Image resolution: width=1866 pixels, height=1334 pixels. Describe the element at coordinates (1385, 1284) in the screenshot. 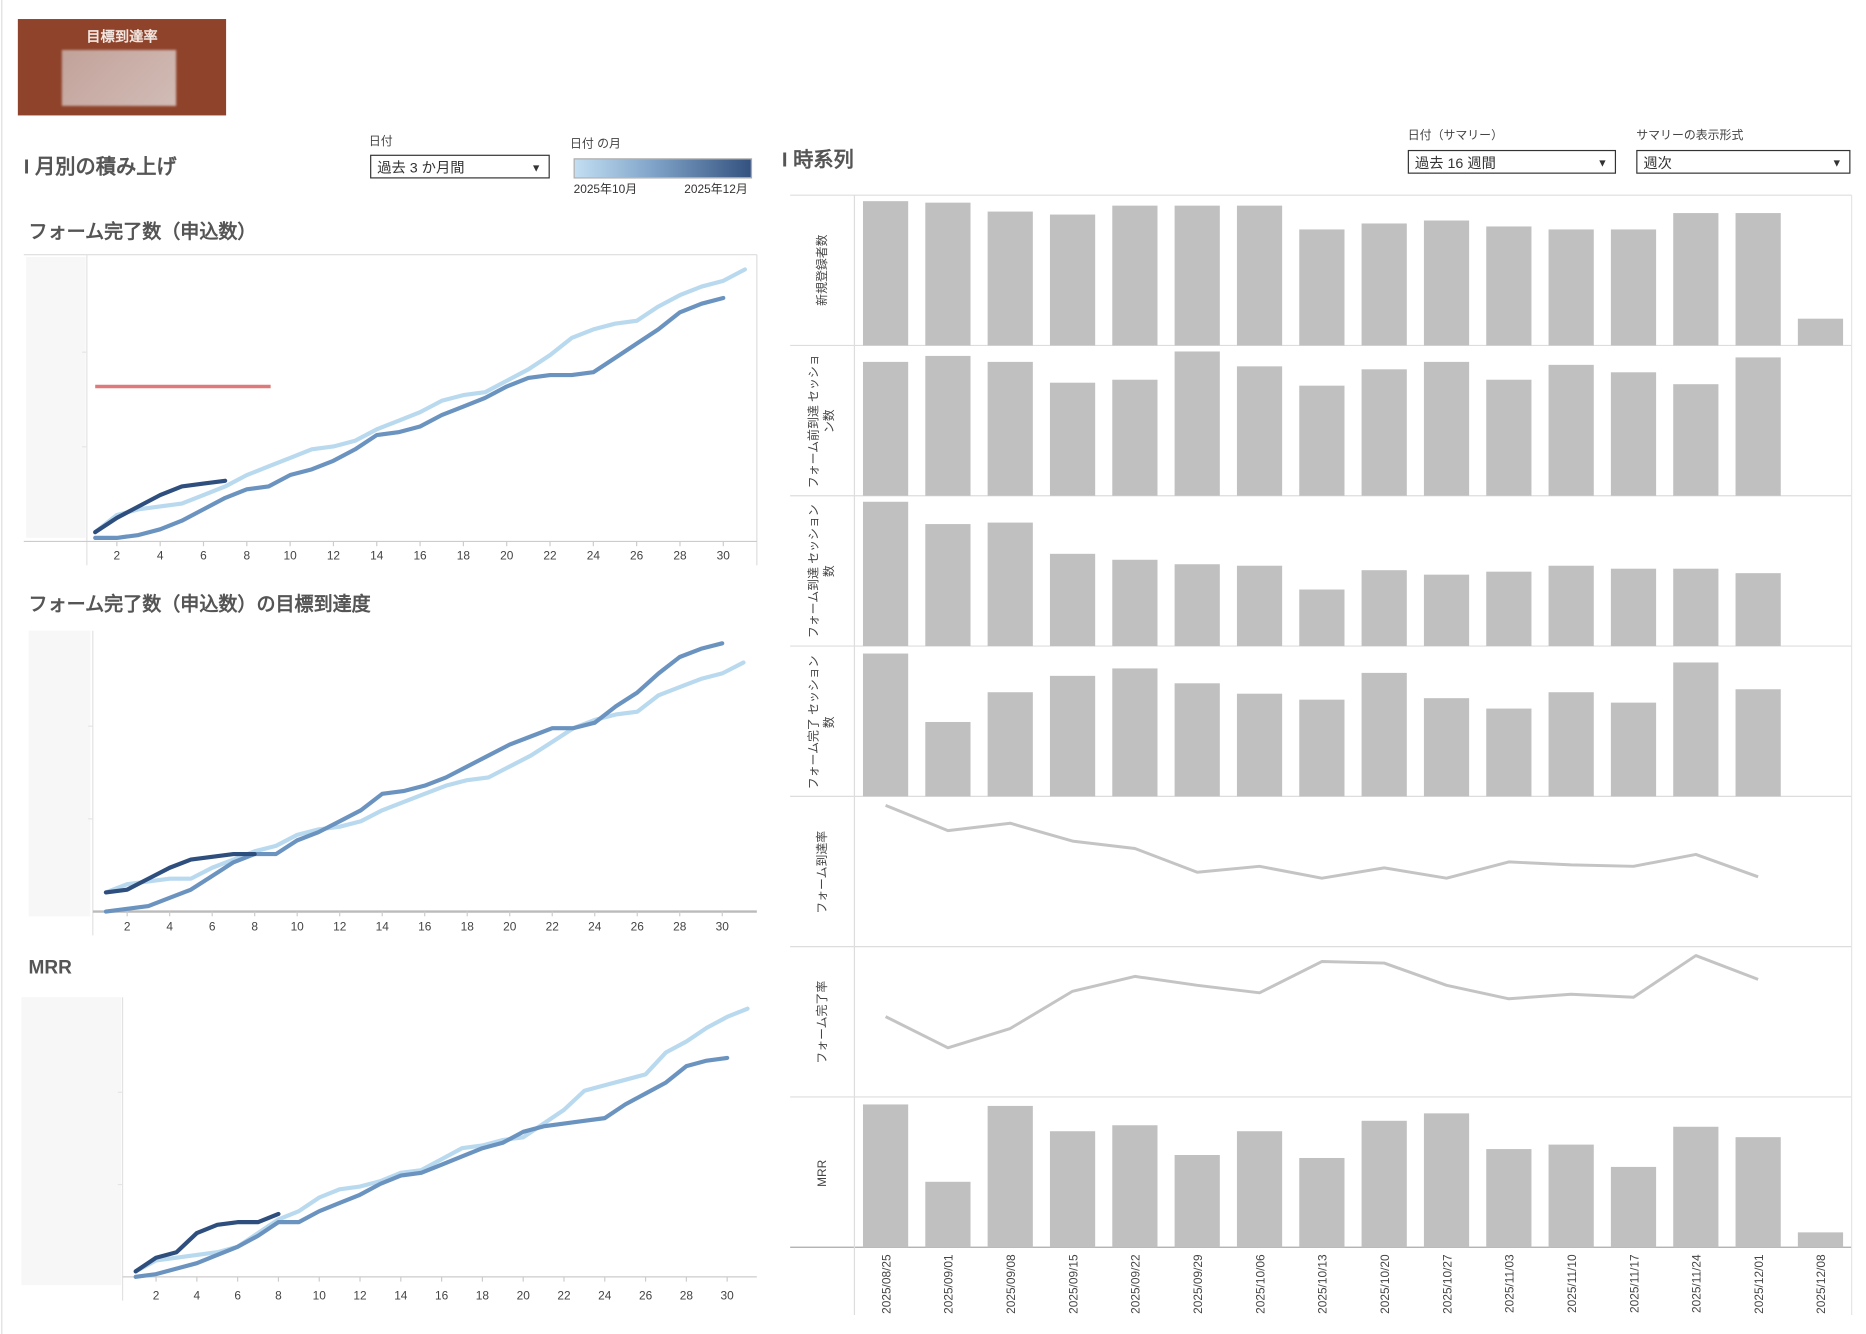

I see `date-axis-label: 2025/10/20` at that location.